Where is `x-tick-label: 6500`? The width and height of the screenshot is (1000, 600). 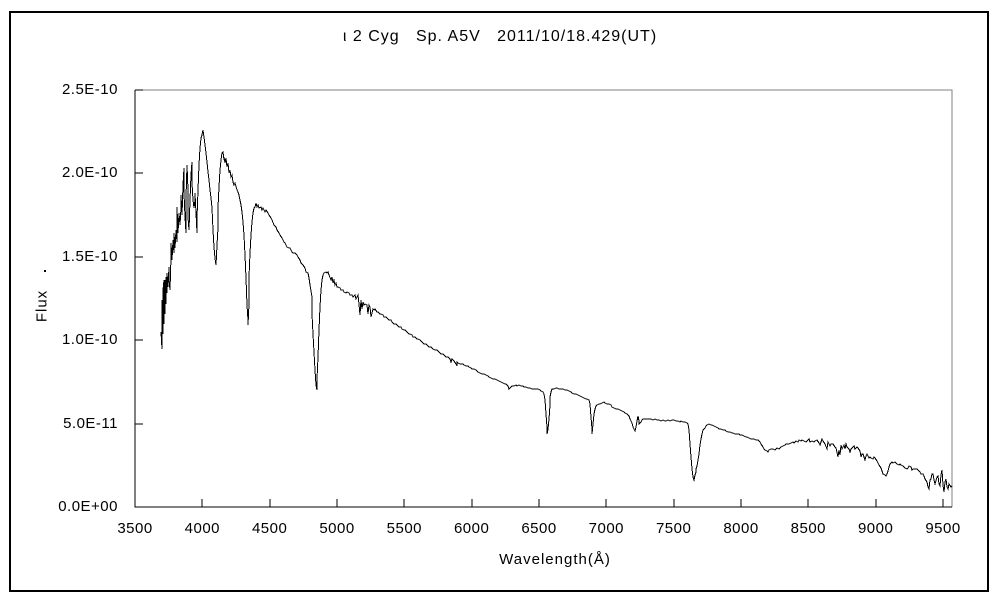
x-tick-label: 6500 is located at coordinates (539, 528).